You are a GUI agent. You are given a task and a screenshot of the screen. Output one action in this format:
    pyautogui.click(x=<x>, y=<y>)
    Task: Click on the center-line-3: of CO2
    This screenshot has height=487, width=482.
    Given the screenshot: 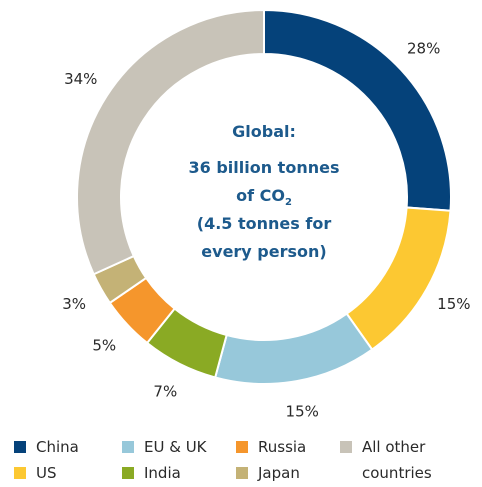 What is the action you would take?
    pyautogui.click(x=264, y=197)
    